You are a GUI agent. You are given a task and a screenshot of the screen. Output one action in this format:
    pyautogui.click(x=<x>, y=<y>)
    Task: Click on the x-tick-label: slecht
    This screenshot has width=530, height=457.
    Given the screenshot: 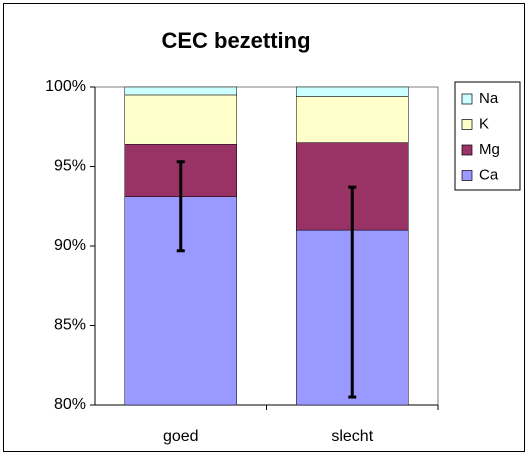 What is the action you would take?
    pyautogui.click(x=352, y=436)
    